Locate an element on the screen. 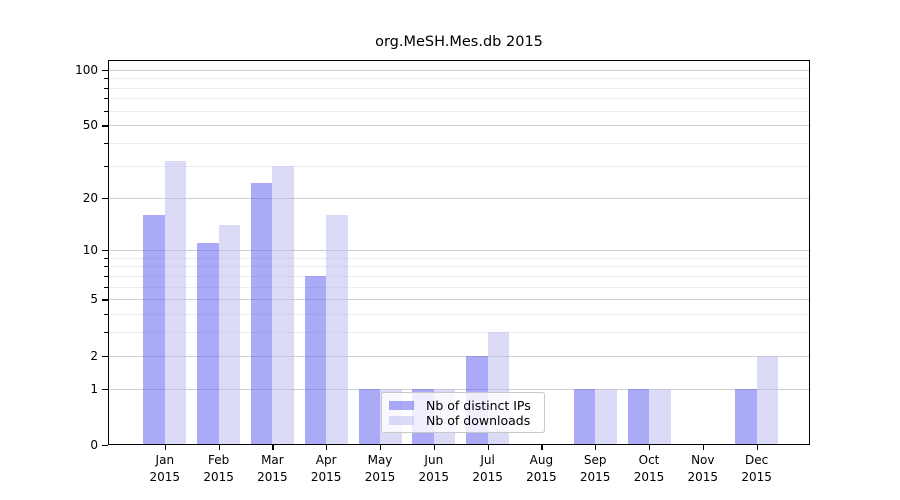 This screenshot has height=500, width=900. bar-nb-of-distinct-ips-mar is located at coordinates (261, 314).